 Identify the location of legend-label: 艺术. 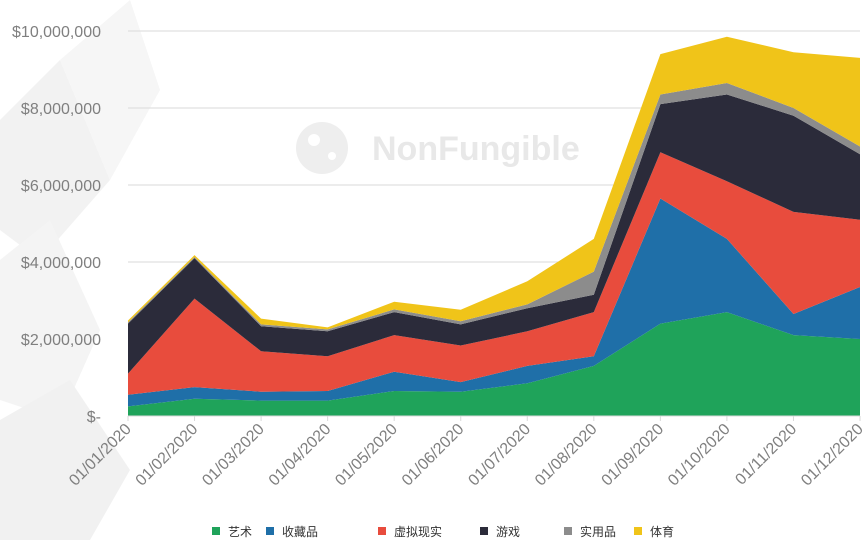
(240, 531).